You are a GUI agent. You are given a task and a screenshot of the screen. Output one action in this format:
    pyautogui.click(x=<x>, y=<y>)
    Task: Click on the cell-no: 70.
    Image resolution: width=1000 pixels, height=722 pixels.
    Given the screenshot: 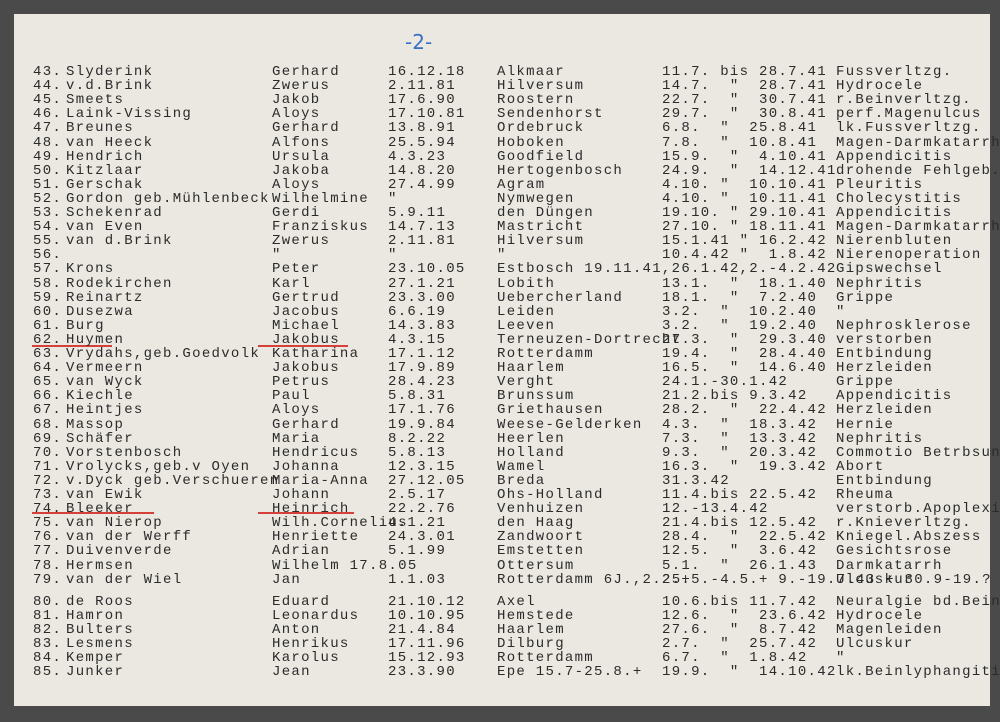 What is the action you would take?
    pyautogui.click(x=48, y=452)
    